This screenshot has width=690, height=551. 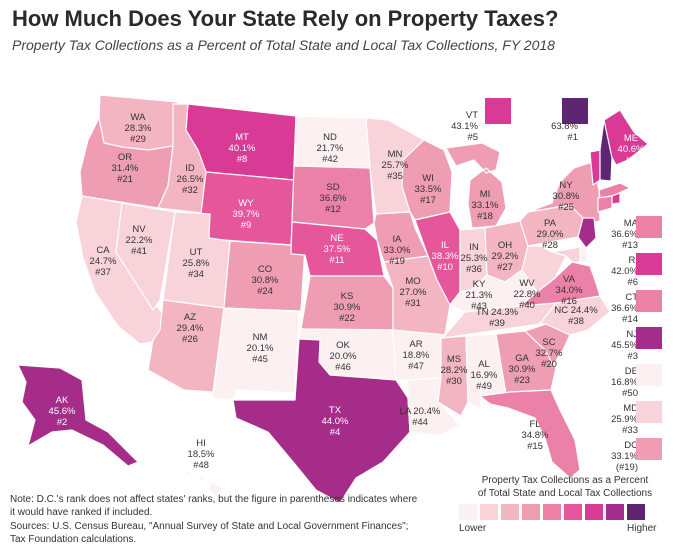 What do you see at coordinates (242, 148) in the screenshot?
I see `state-value-mt: 40.1%` at bounding box center [242, 148].